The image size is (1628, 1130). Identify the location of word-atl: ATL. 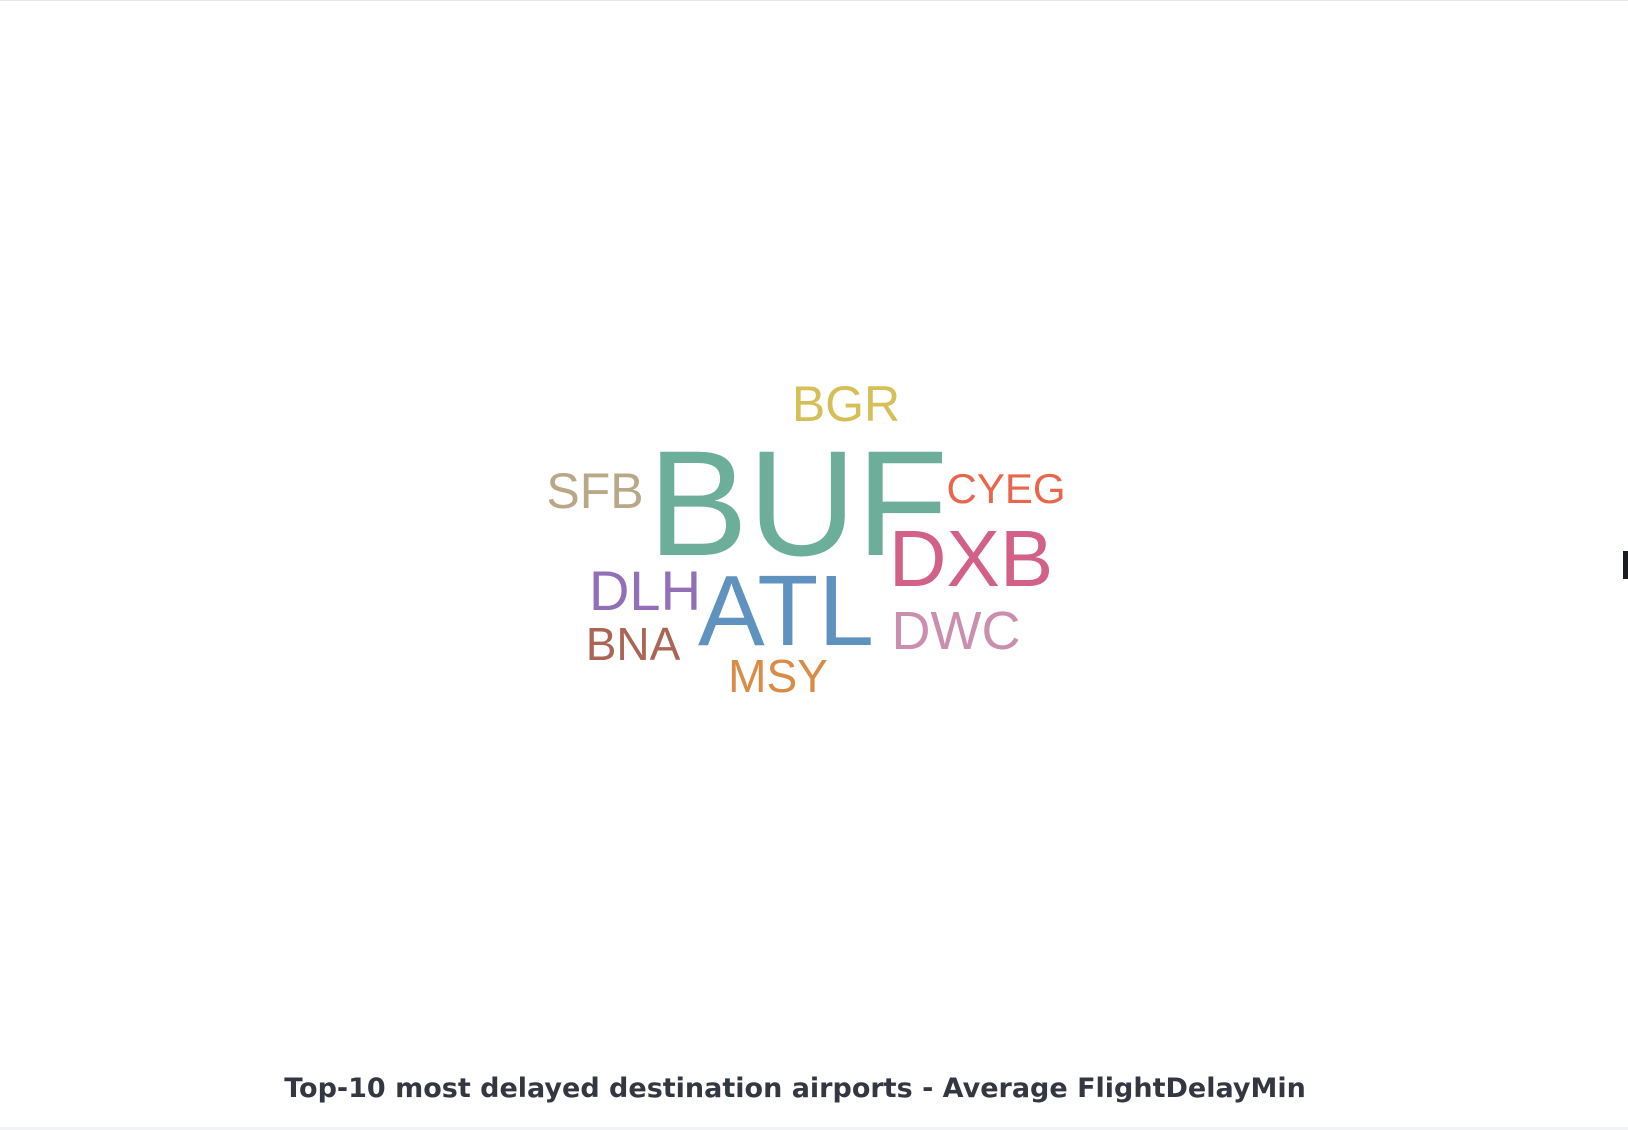
(786, 611).